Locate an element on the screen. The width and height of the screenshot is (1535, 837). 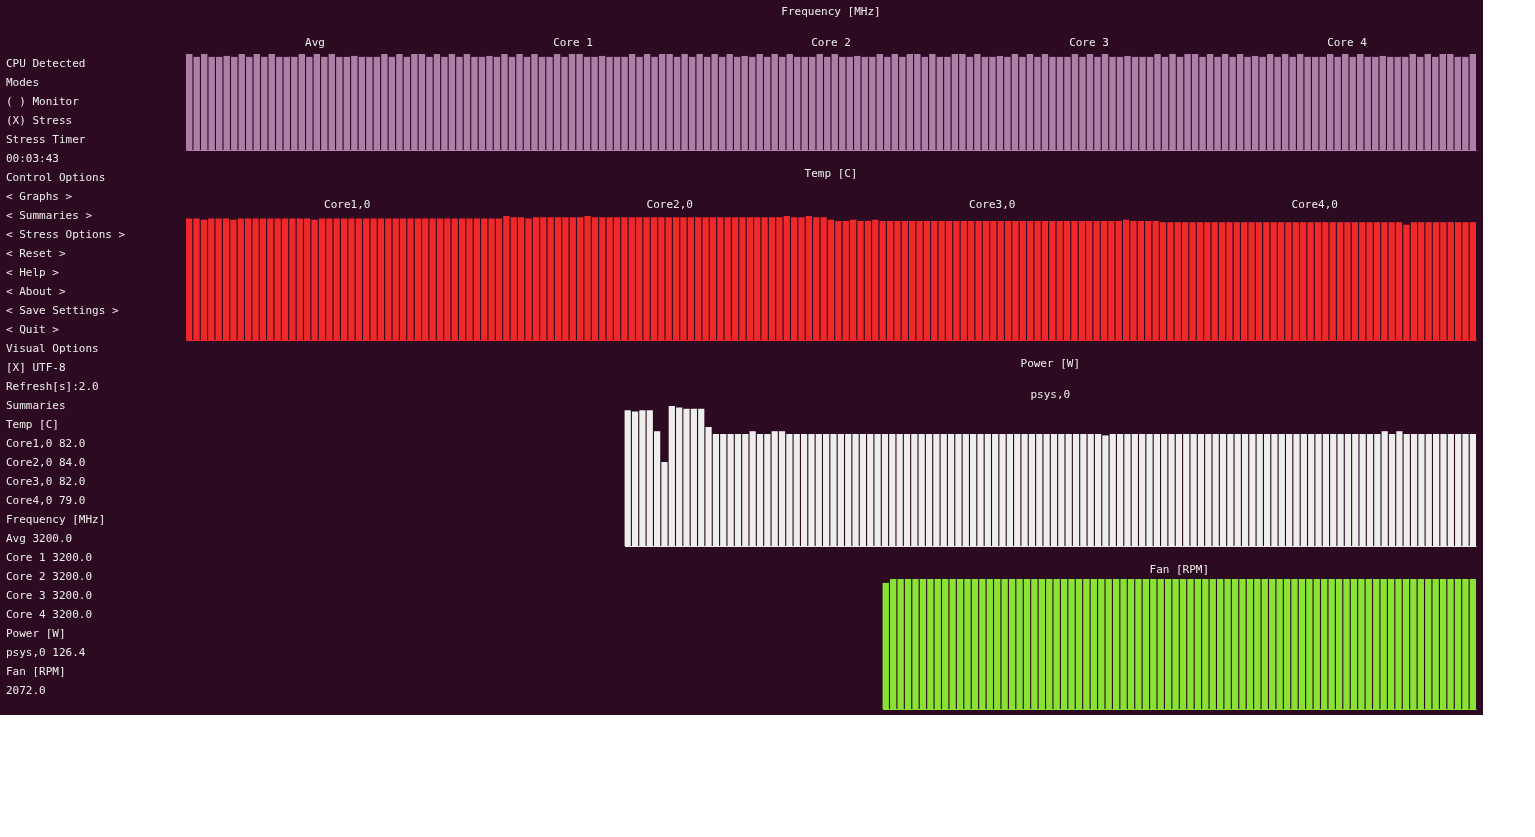
text: Core 3 is located at coordinates (1089, 42).